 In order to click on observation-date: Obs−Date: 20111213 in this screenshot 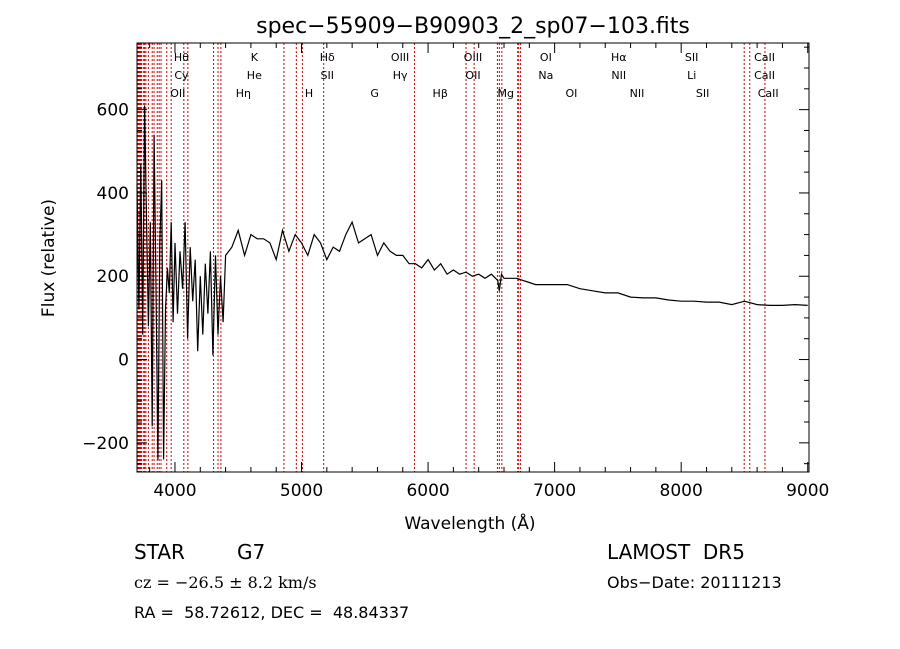, I will do `click(694, 582)`.